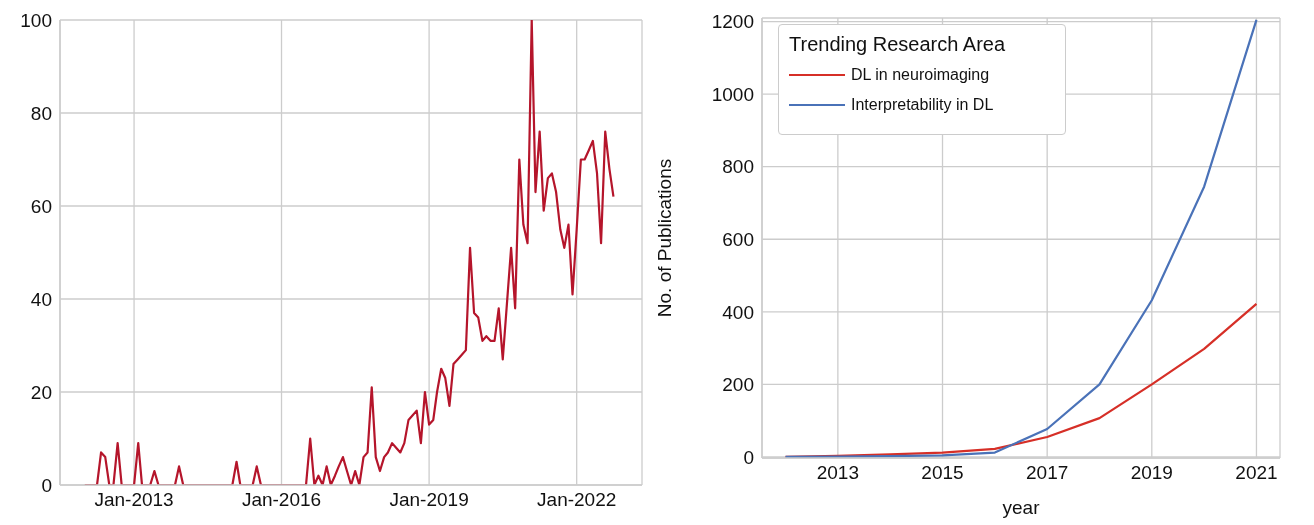 The image size is (1314, 525). I want to click on y-tick-label: 200, so click(738, 385).